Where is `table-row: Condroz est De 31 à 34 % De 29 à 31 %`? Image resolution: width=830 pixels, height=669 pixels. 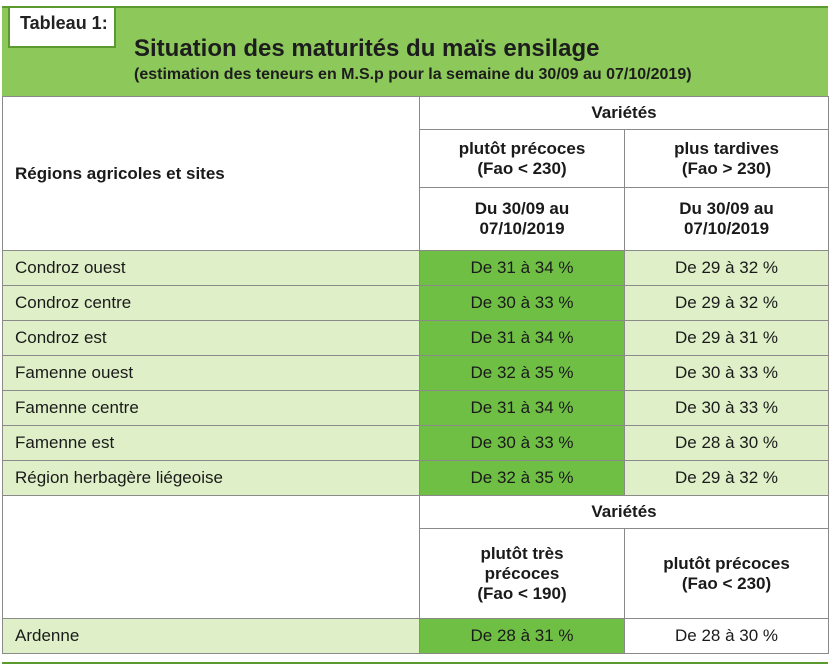
table-row: Condroz est De 31 à 34 % De 29 à 31 % is located at coordinates (416, 338).